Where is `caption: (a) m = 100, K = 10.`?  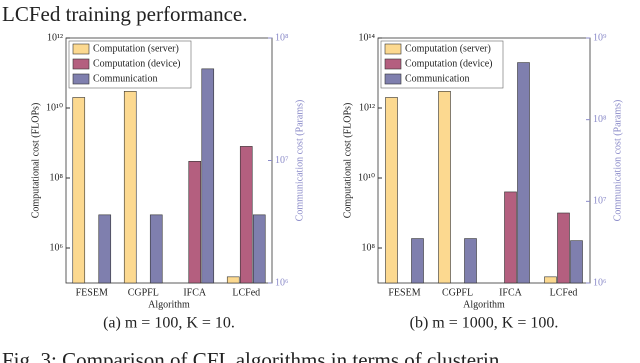 caption: (a) m = 100, K = 10. is located at coordinates (169, 323).